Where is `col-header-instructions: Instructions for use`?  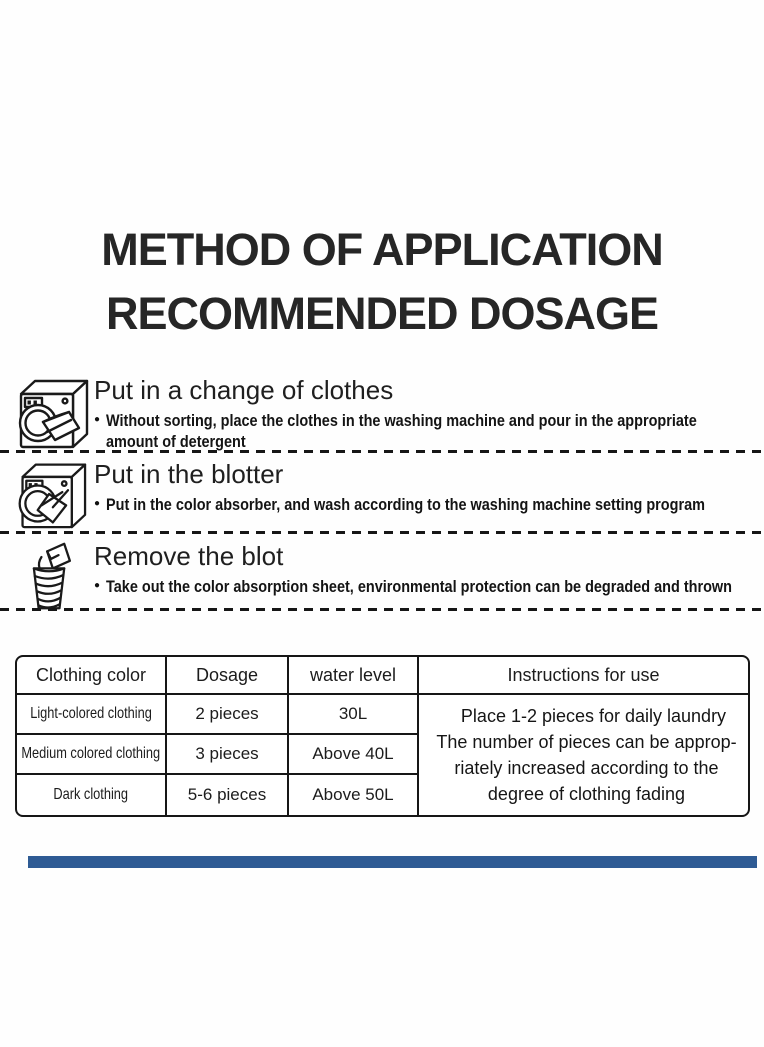
col-header-instructions: Instructions for use is located at coordinates (583, 676).